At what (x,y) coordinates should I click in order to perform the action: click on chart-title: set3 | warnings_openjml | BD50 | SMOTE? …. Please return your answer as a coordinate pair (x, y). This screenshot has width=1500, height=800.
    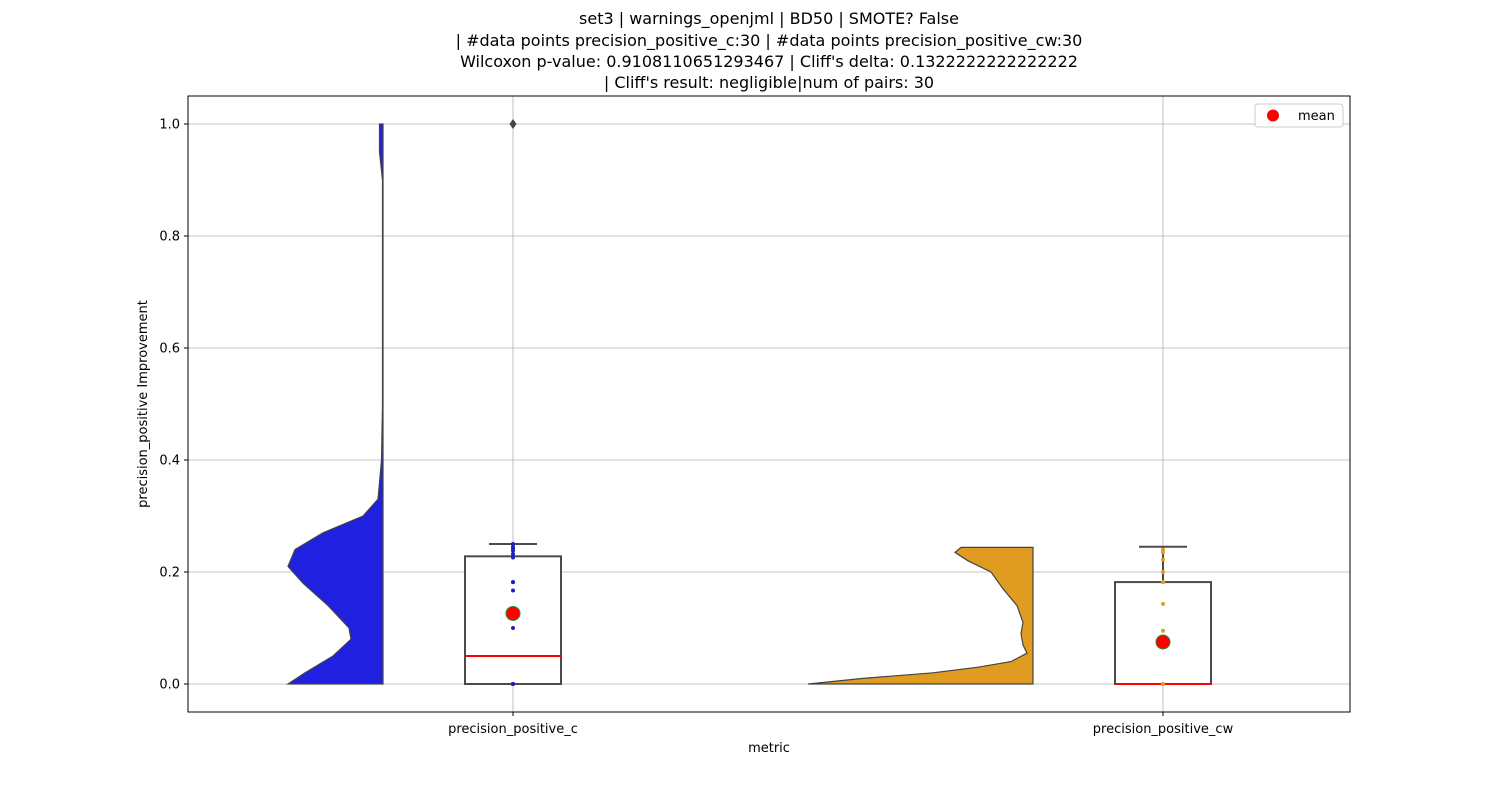
    Looking at the image, I should click on (769, 50).